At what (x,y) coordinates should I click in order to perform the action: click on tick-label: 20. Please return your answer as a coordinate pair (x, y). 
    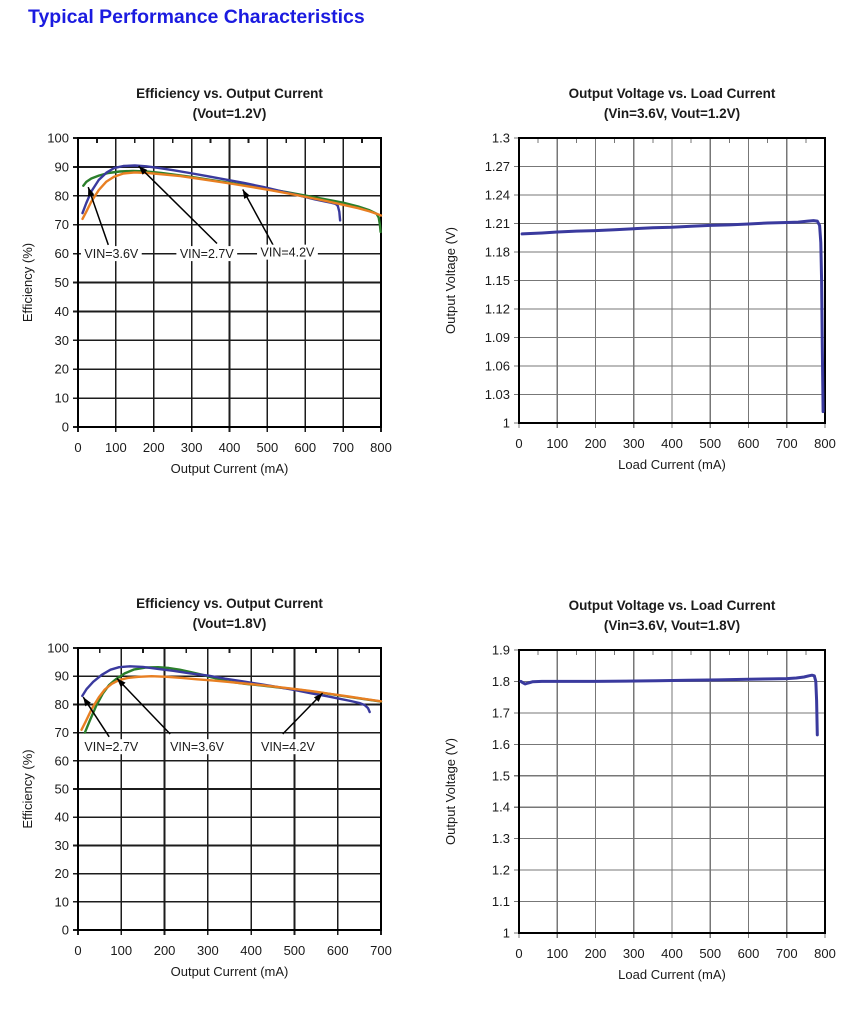
    Looking at the image, I should click on (62, 369).